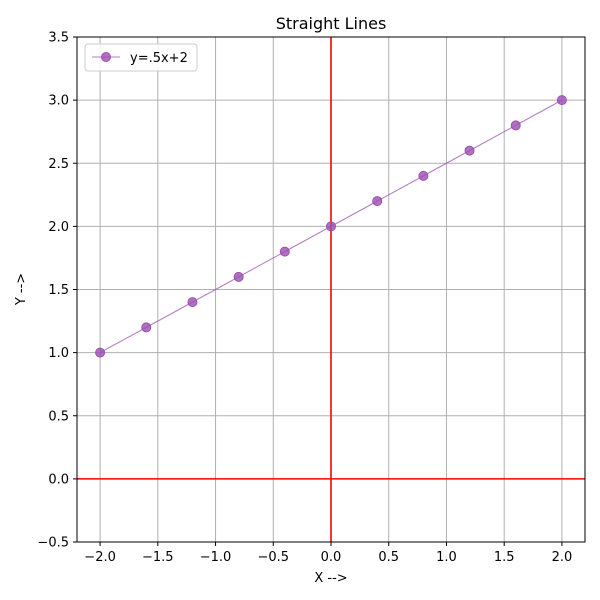 This screenshot has width=600, height=600. What do you see at coordinates (331, 557) in the screenshot?
I see `x-tick-label: 0.0` at bounding box center [331, 557].